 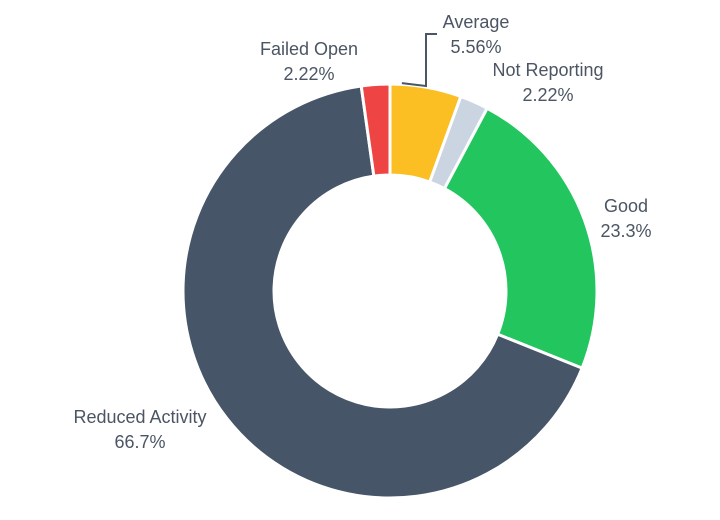 I want to click on slice-good, so click(x=520, y=238).